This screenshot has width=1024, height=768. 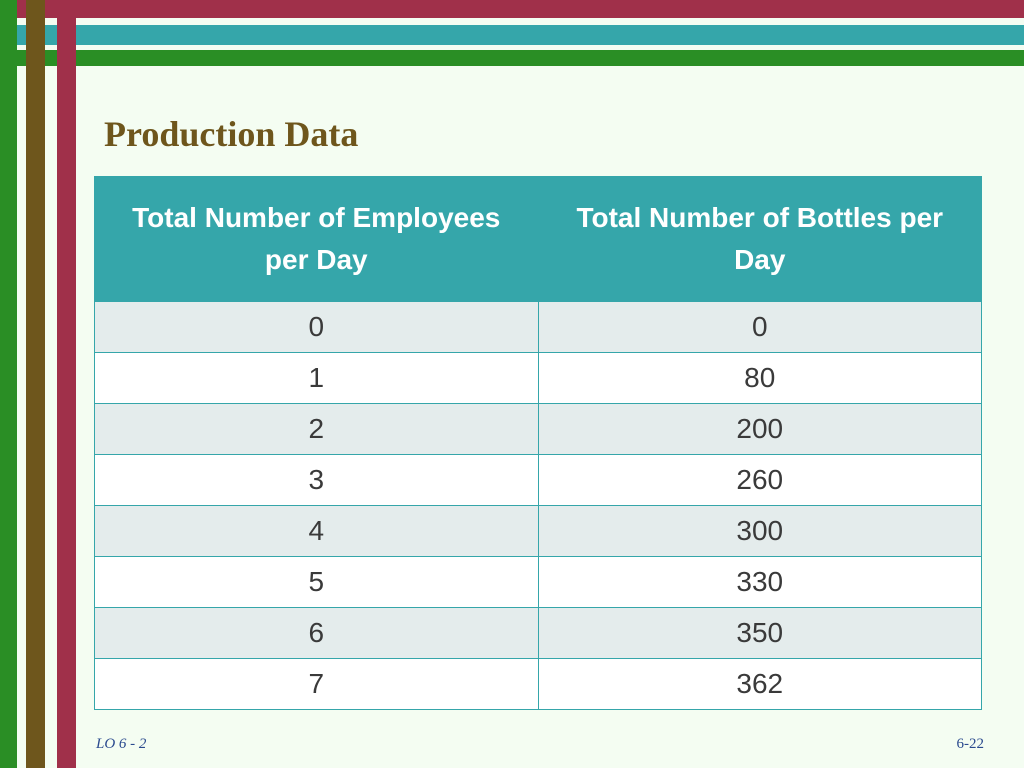 What do you see at coordinates (316, 684) in the screenshot?
I see `cell-employees: 7` at bounding box center [316, 684].